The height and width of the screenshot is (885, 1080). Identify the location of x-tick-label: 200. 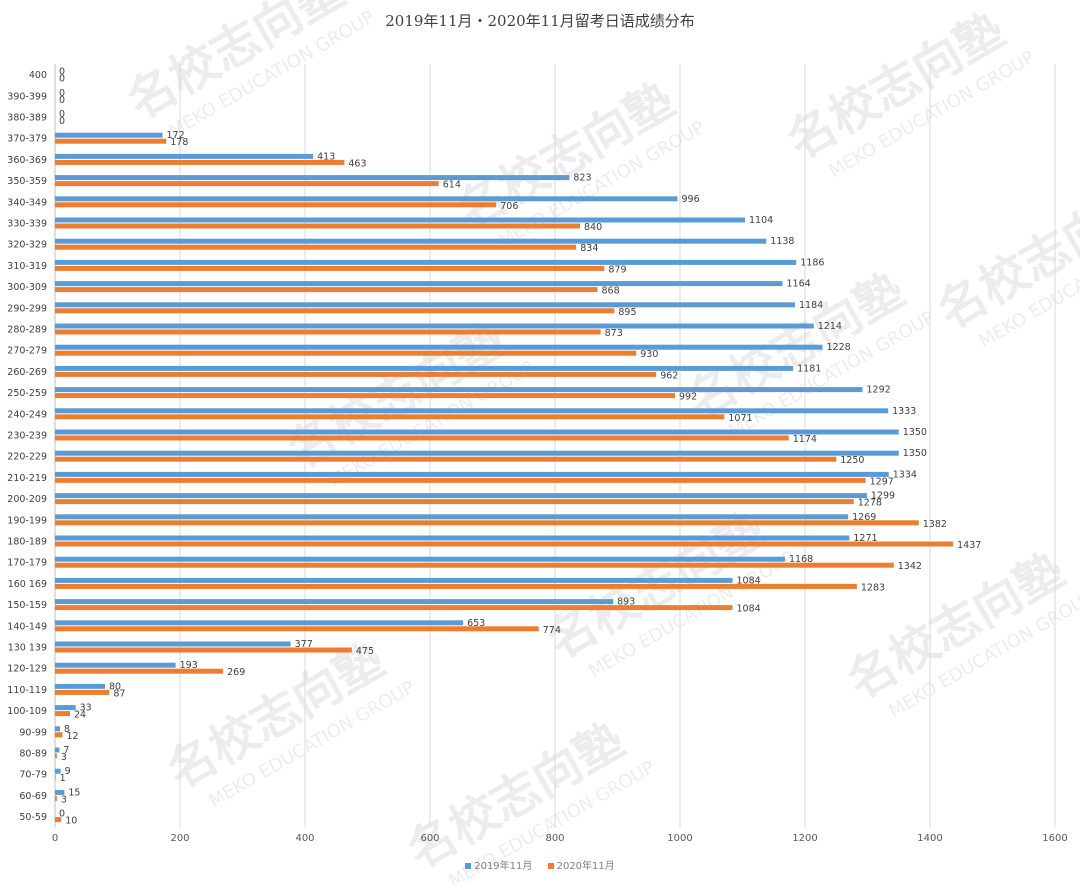
(179, 838).